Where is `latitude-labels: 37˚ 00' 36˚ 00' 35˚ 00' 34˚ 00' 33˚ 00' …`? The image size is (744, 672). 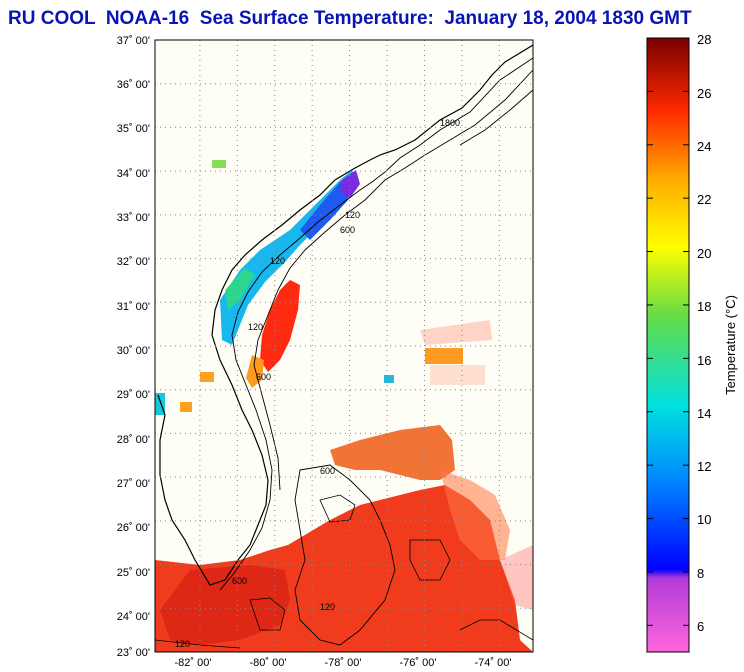 latitude-labels: 37˚ 00' 36˚ 00' 35˚ 00' 34˚ 00' 33˚ 00' … is located at coordinates (133, 347).